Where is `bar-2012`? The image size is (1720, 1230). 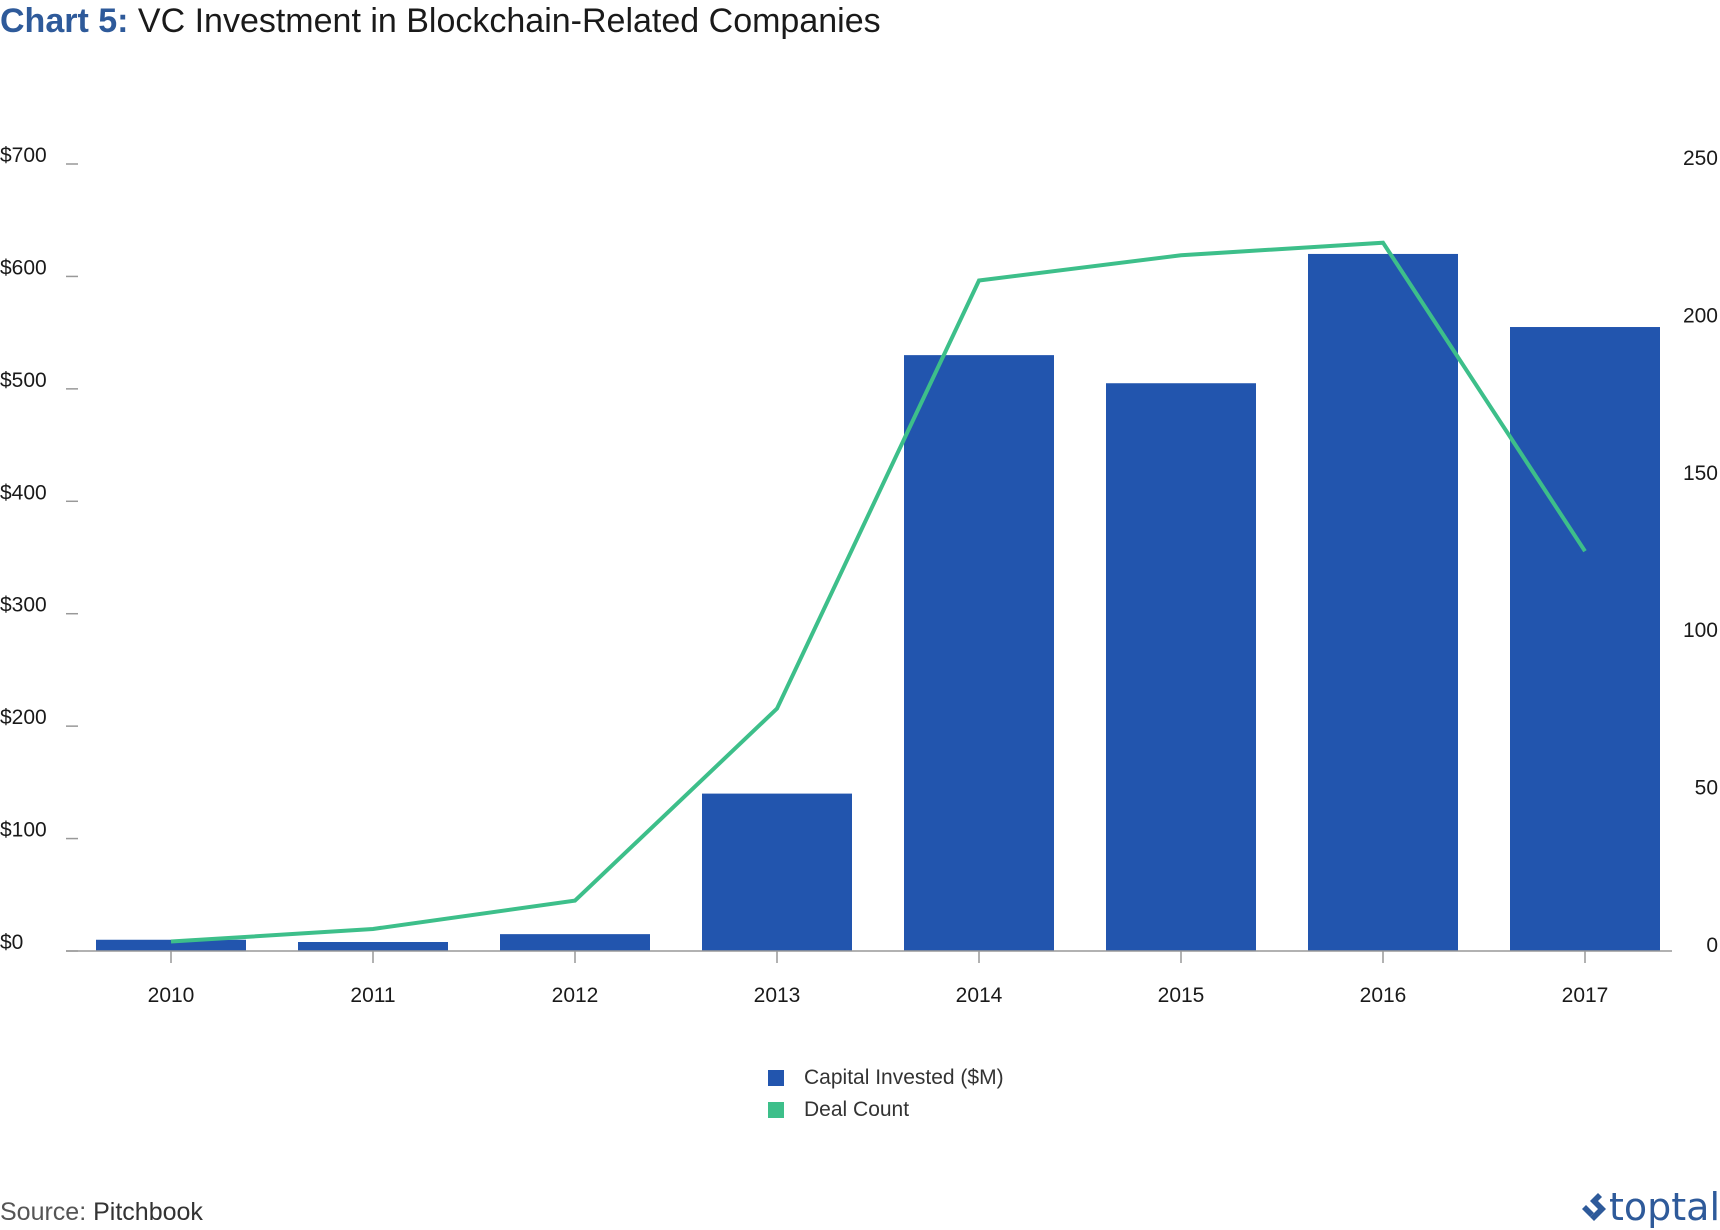
bar-2012 is located at coordinates (575, 942).